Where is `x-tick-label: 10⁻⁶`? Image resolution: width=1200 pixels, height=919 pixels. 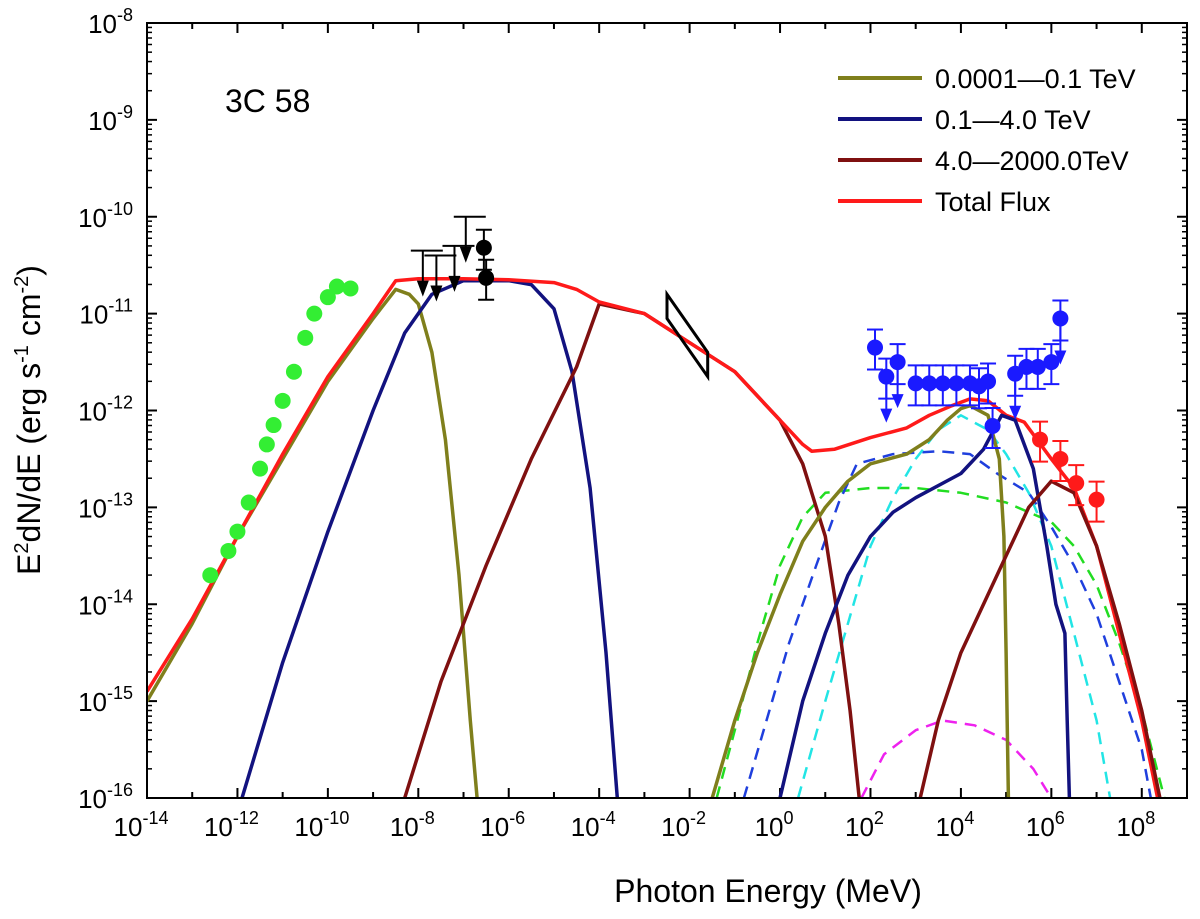
x-tick-label: 10⁻⁶ is located at coordinates (502, 825).